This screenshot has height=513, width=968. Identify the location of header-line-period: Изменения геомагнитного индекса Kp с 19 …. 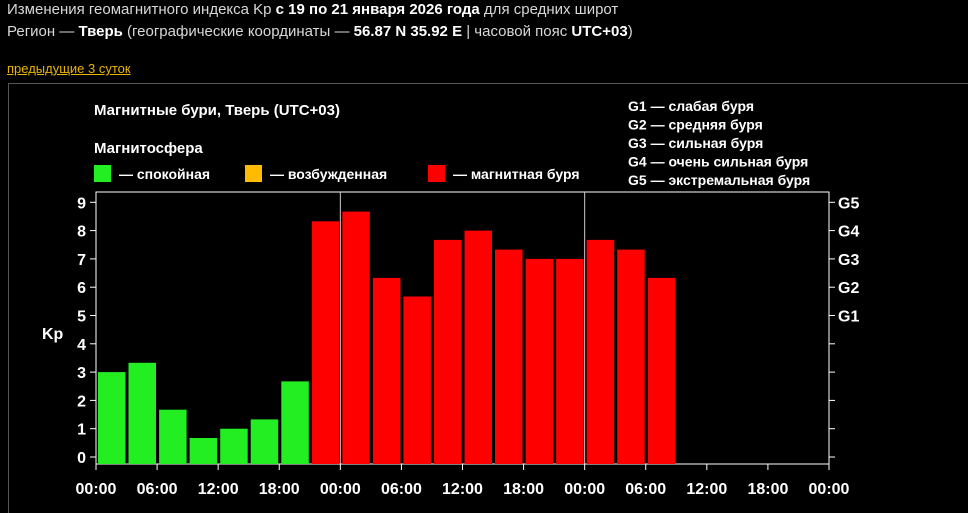
(312, 9).